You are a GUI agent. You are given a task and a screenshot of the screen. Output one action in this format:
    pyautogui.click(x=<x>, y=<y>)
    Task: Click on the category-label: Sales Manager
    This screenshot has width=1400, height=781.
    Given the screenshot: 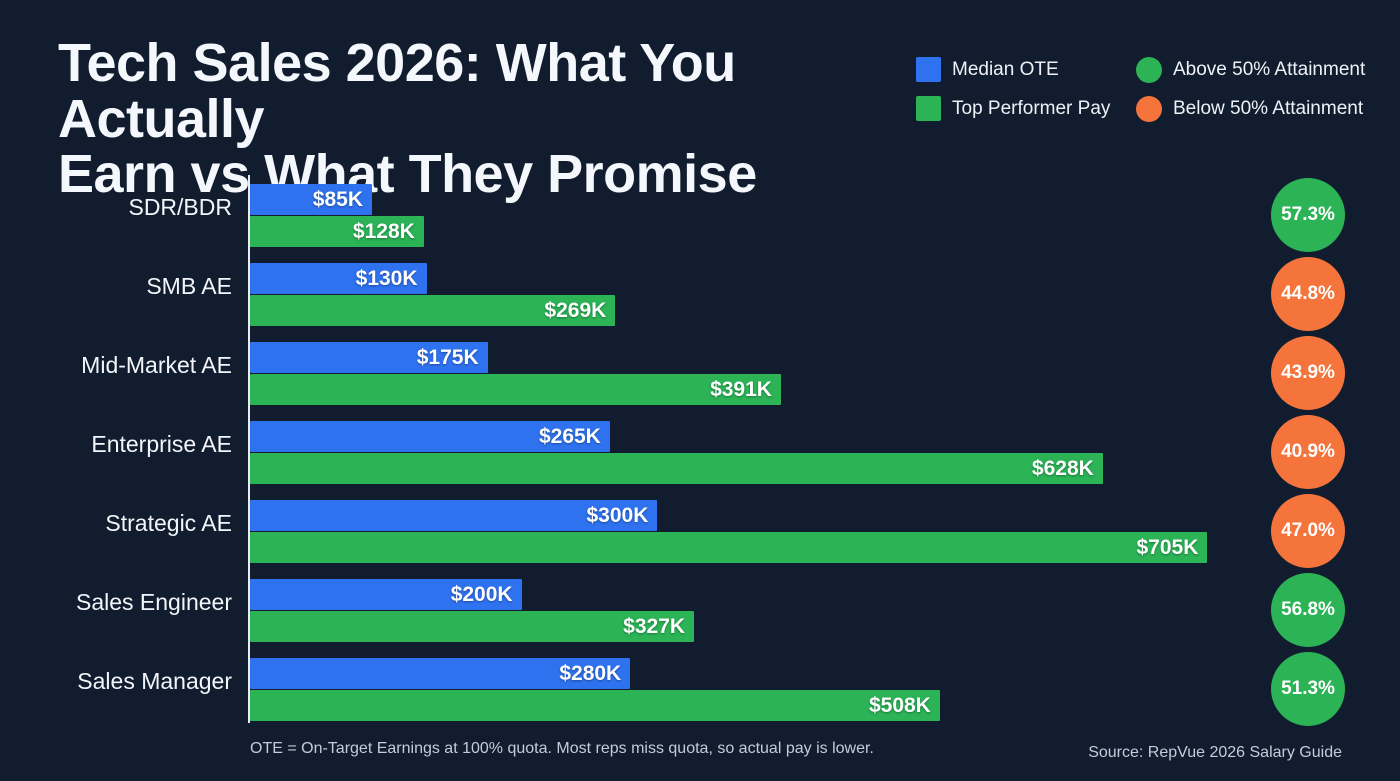 What is the action you would take?
    pyautogui.click(x=154, y=681)
    